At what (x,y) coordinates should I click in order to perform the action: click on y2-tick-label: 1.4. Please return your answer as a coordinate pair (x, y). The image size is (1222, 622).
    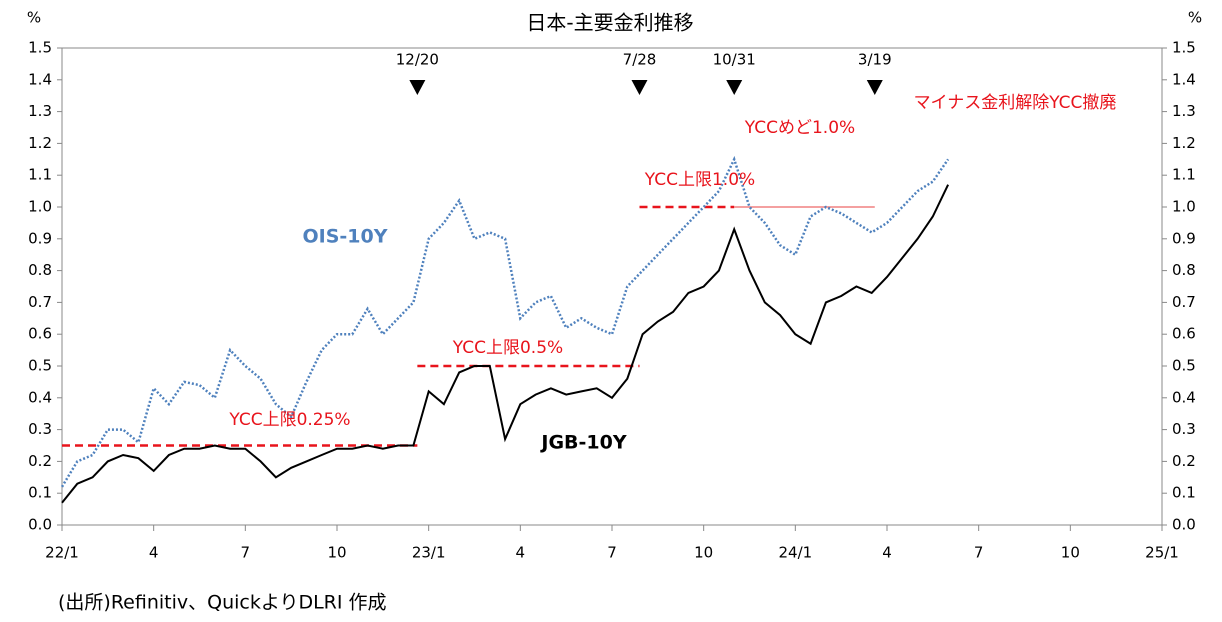
    Looking at the image, I should click on (1184, 79).